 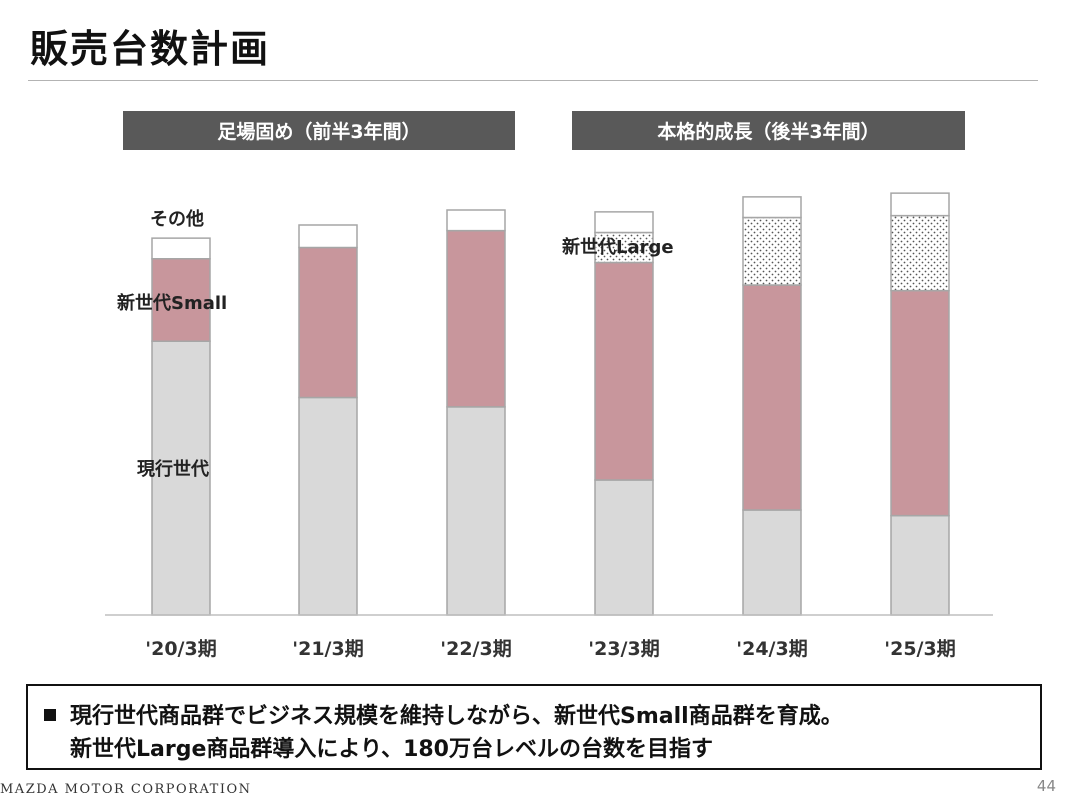 I want to click on summary-line-1: 現行世代商品群でビジネス規模を維持しながら、新世代Small商品群を育成。, so click(x=456, y=716).